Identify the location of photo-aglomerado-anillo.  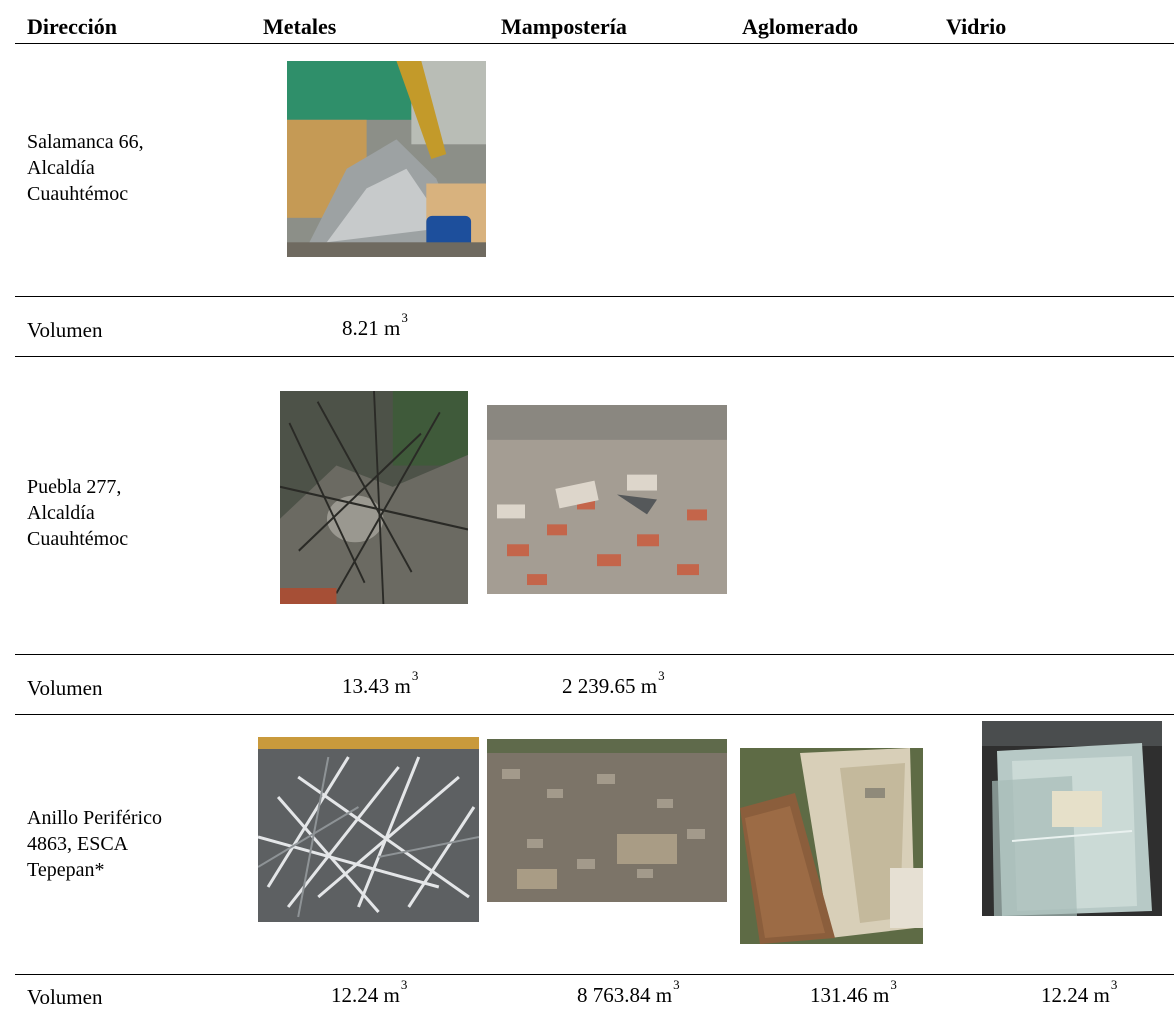
(831, 846).